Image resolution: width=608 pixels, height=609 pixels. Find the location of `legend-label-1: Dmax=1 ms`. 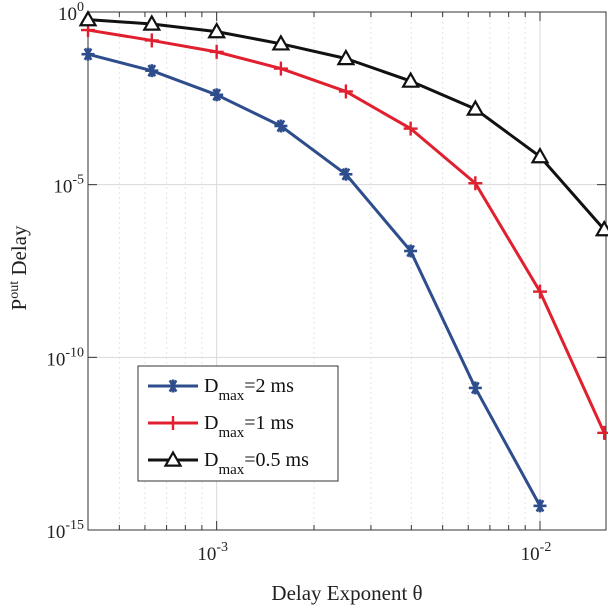

legend-label-1: Dmax=1 ms is located at coordinates (249, 426).